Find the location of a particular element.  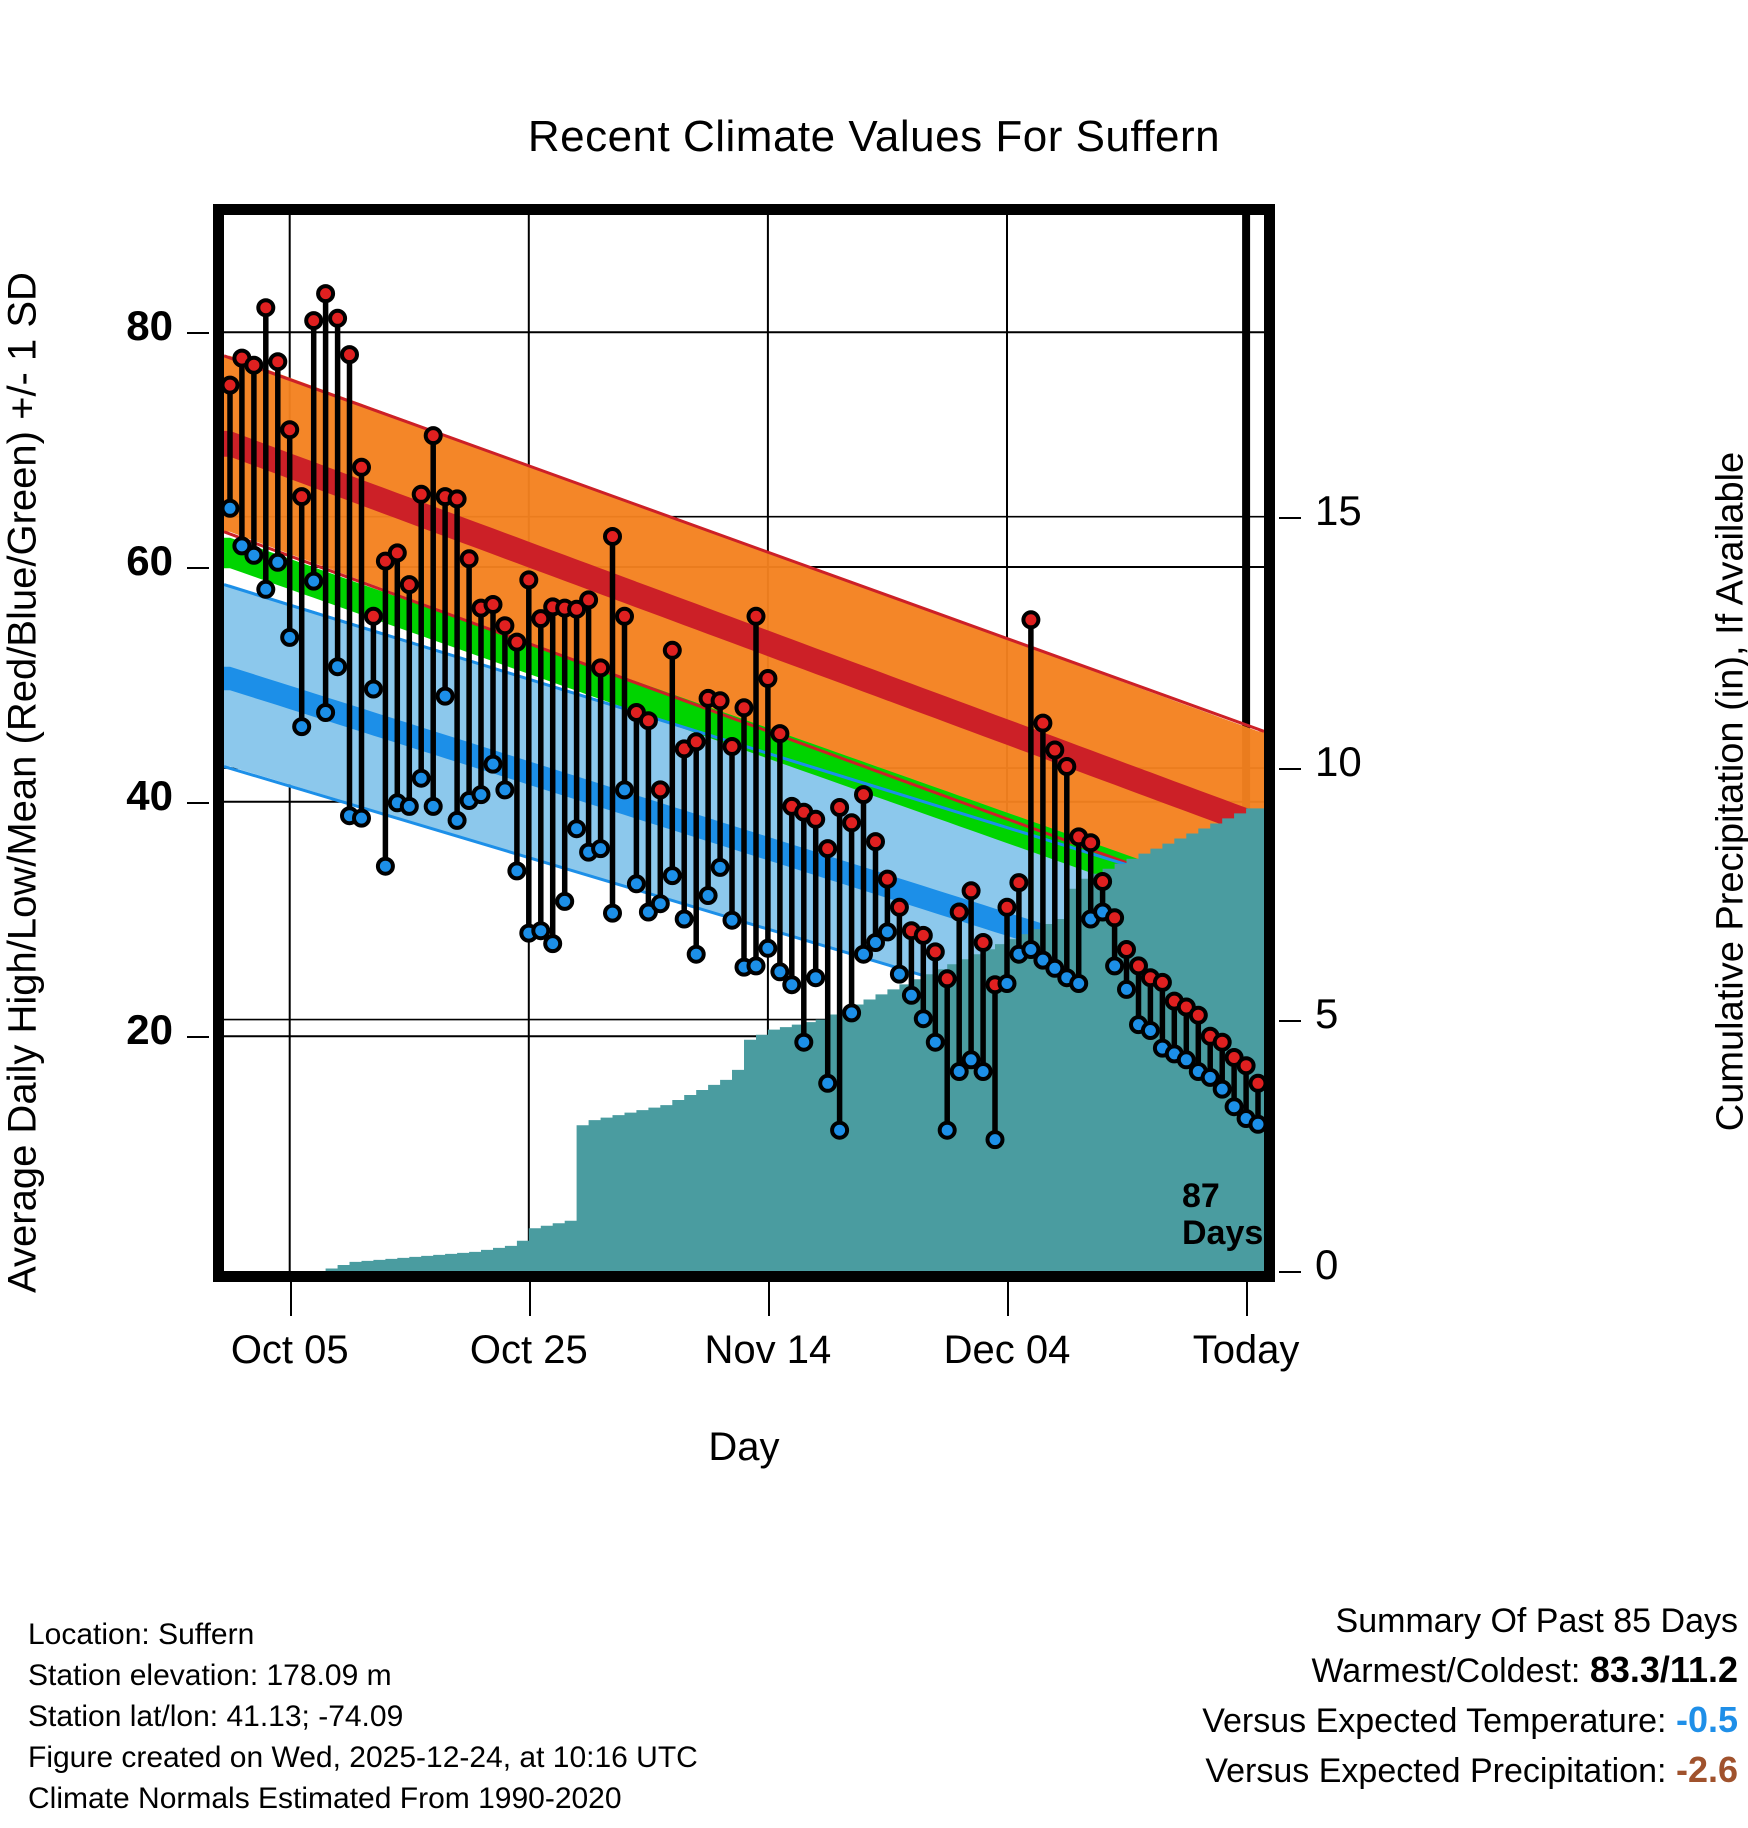

y2-tick-label: 0 is located at coordinates (1327, 1264).